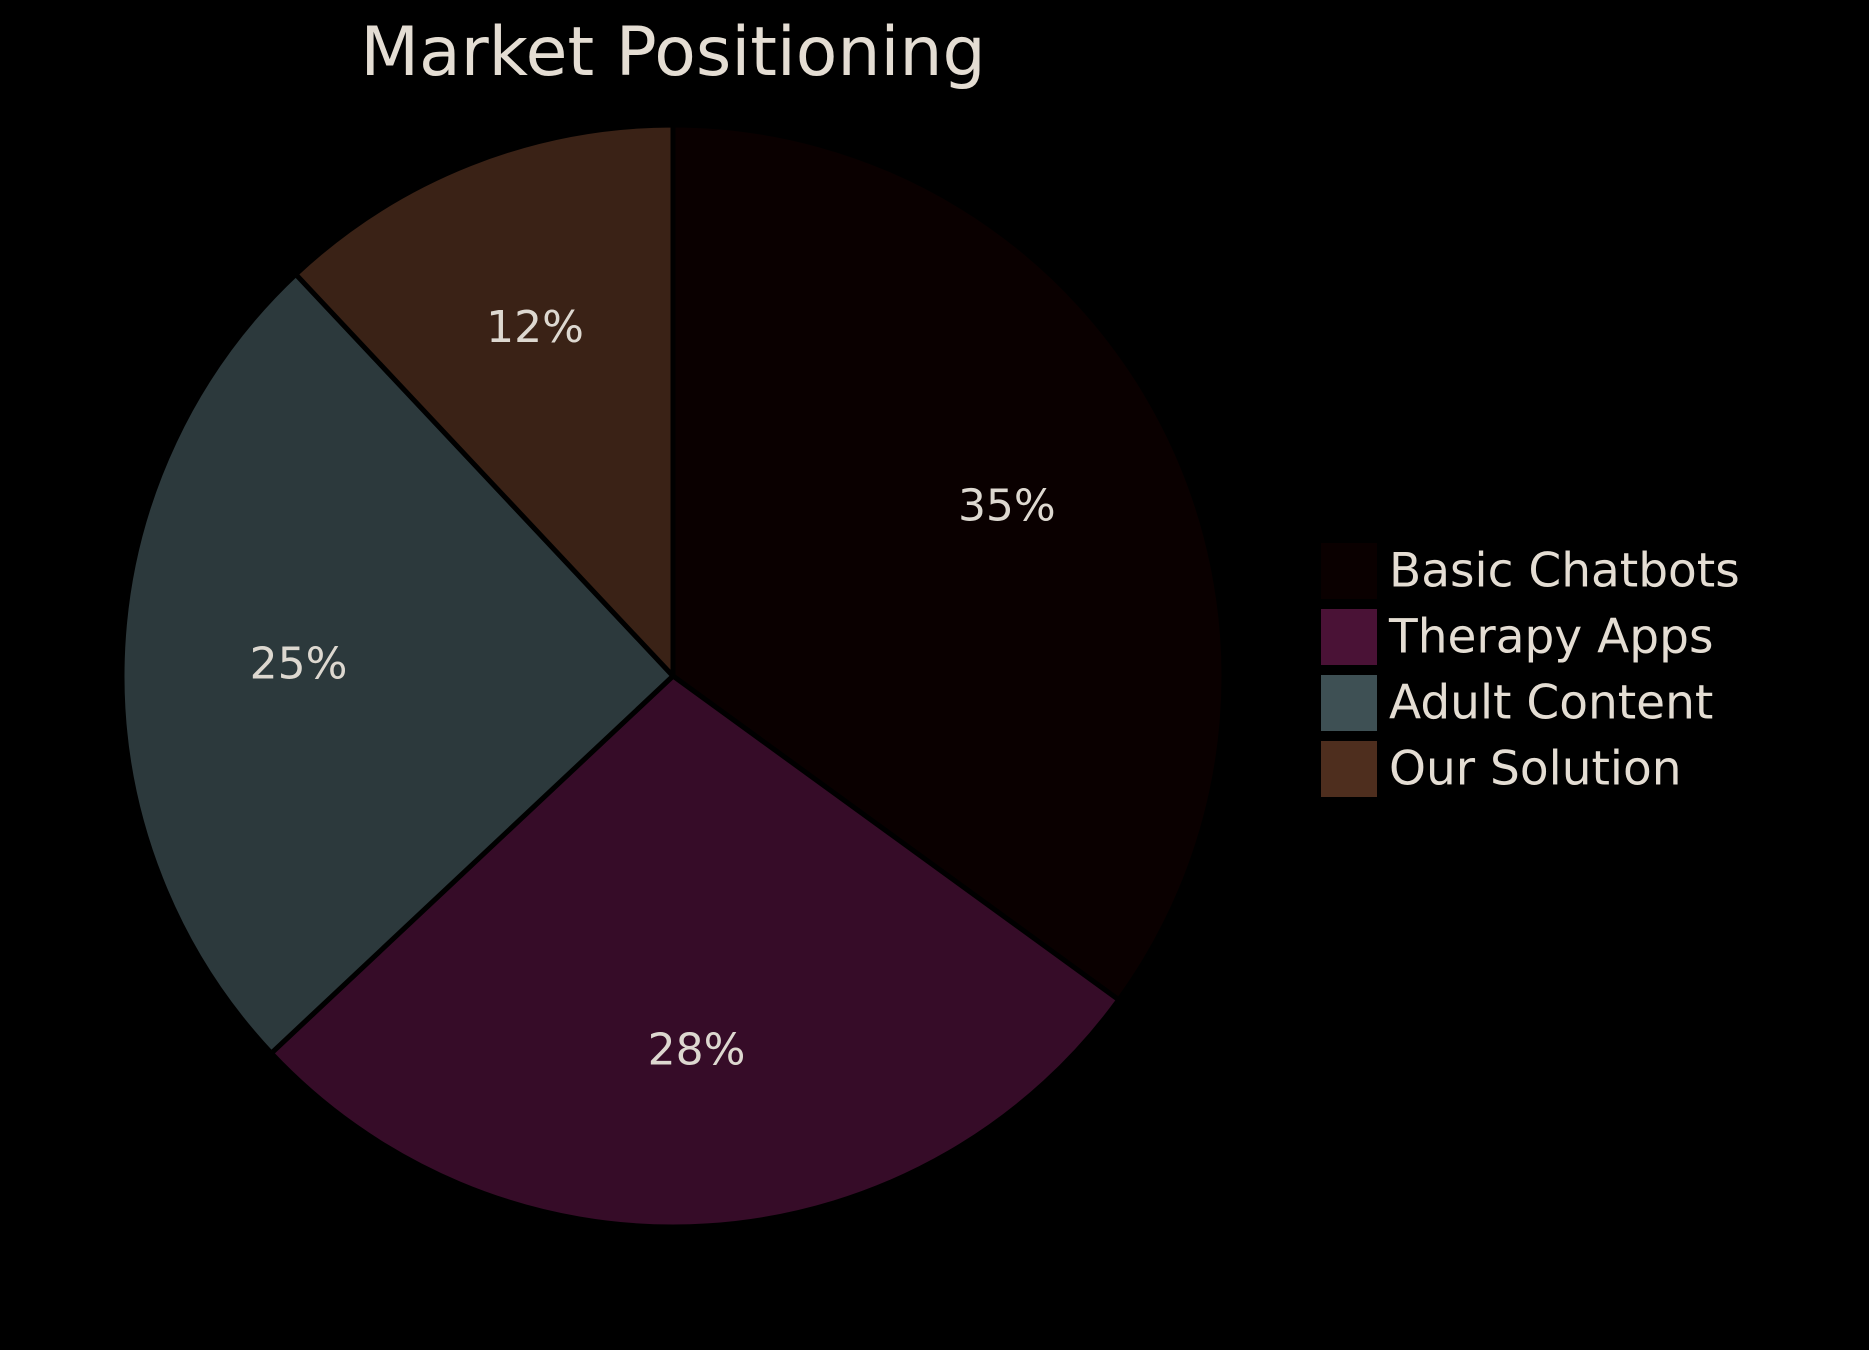  What do you see at coordinates (299, 664) in the screenshot?
I see `slice-label-adult-content: 25%` at bounding box center [299, 664].